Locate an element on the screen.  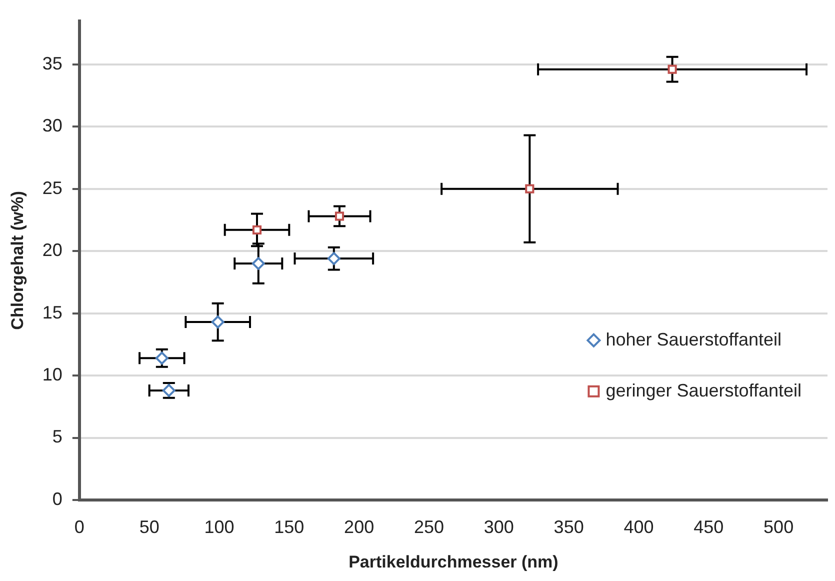
y-axis-title: Chlorgehalt (w%) is located at coordinates (17, 260).